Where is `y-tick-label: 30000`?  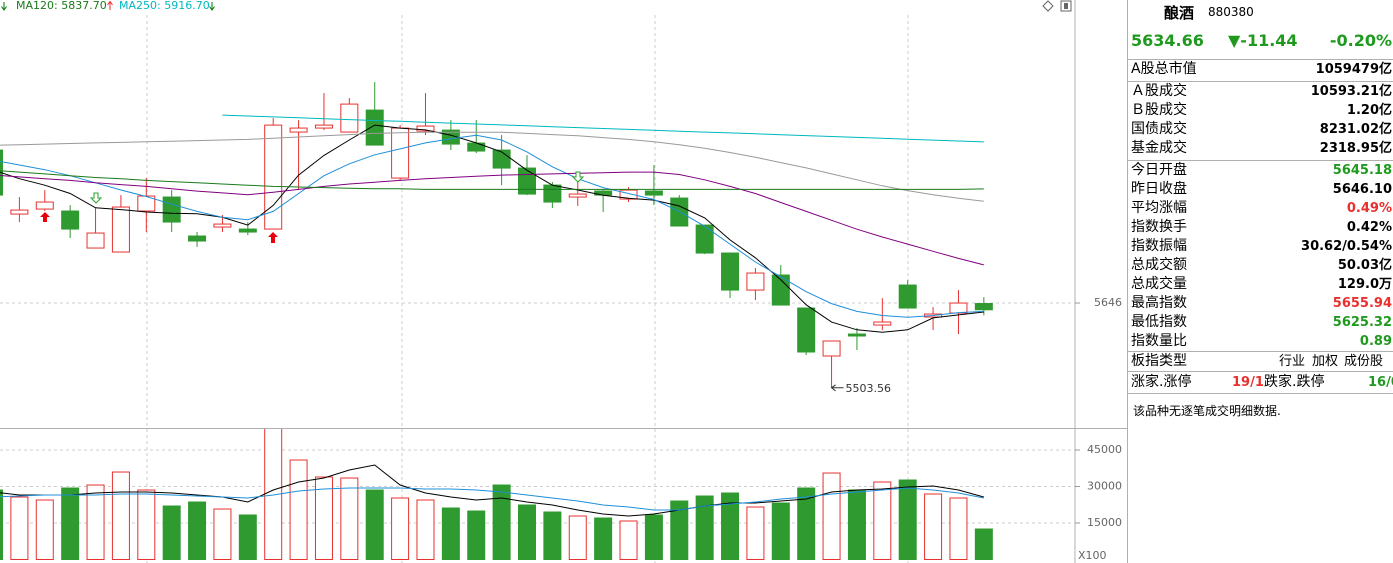 y-tick-label: 30000 is located at coordinates (1104, 486).